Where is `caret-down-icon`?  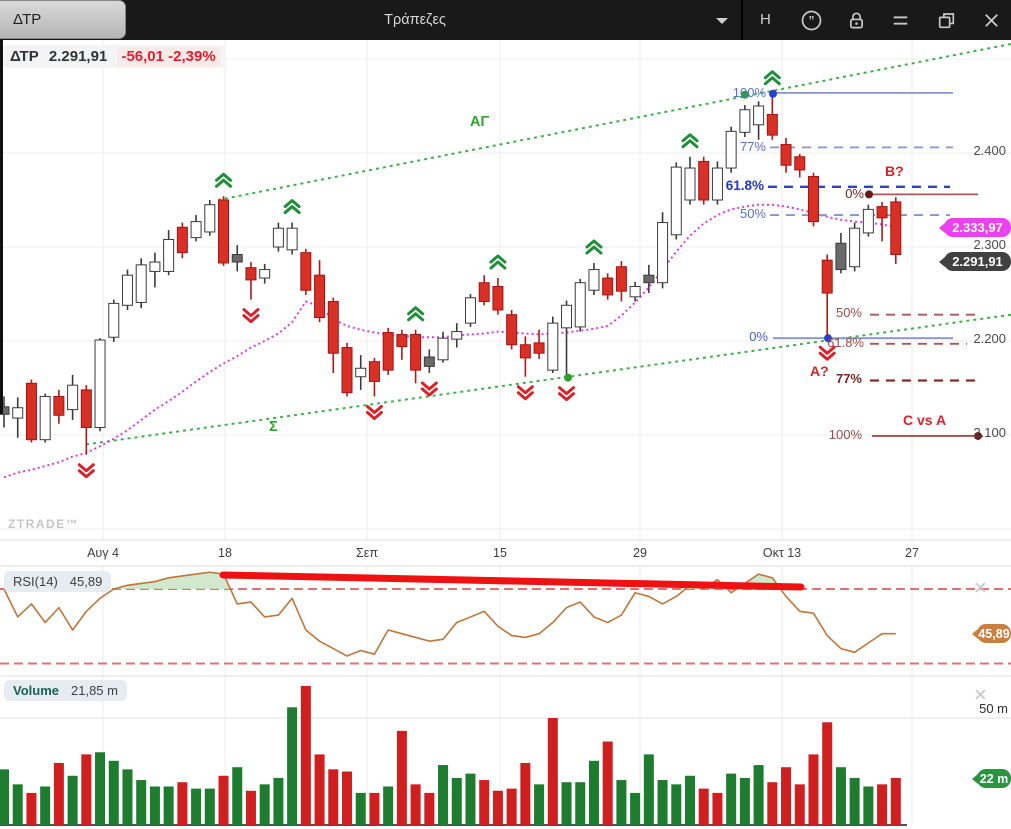 caret-down-icon is located at coordinates (722, 21).